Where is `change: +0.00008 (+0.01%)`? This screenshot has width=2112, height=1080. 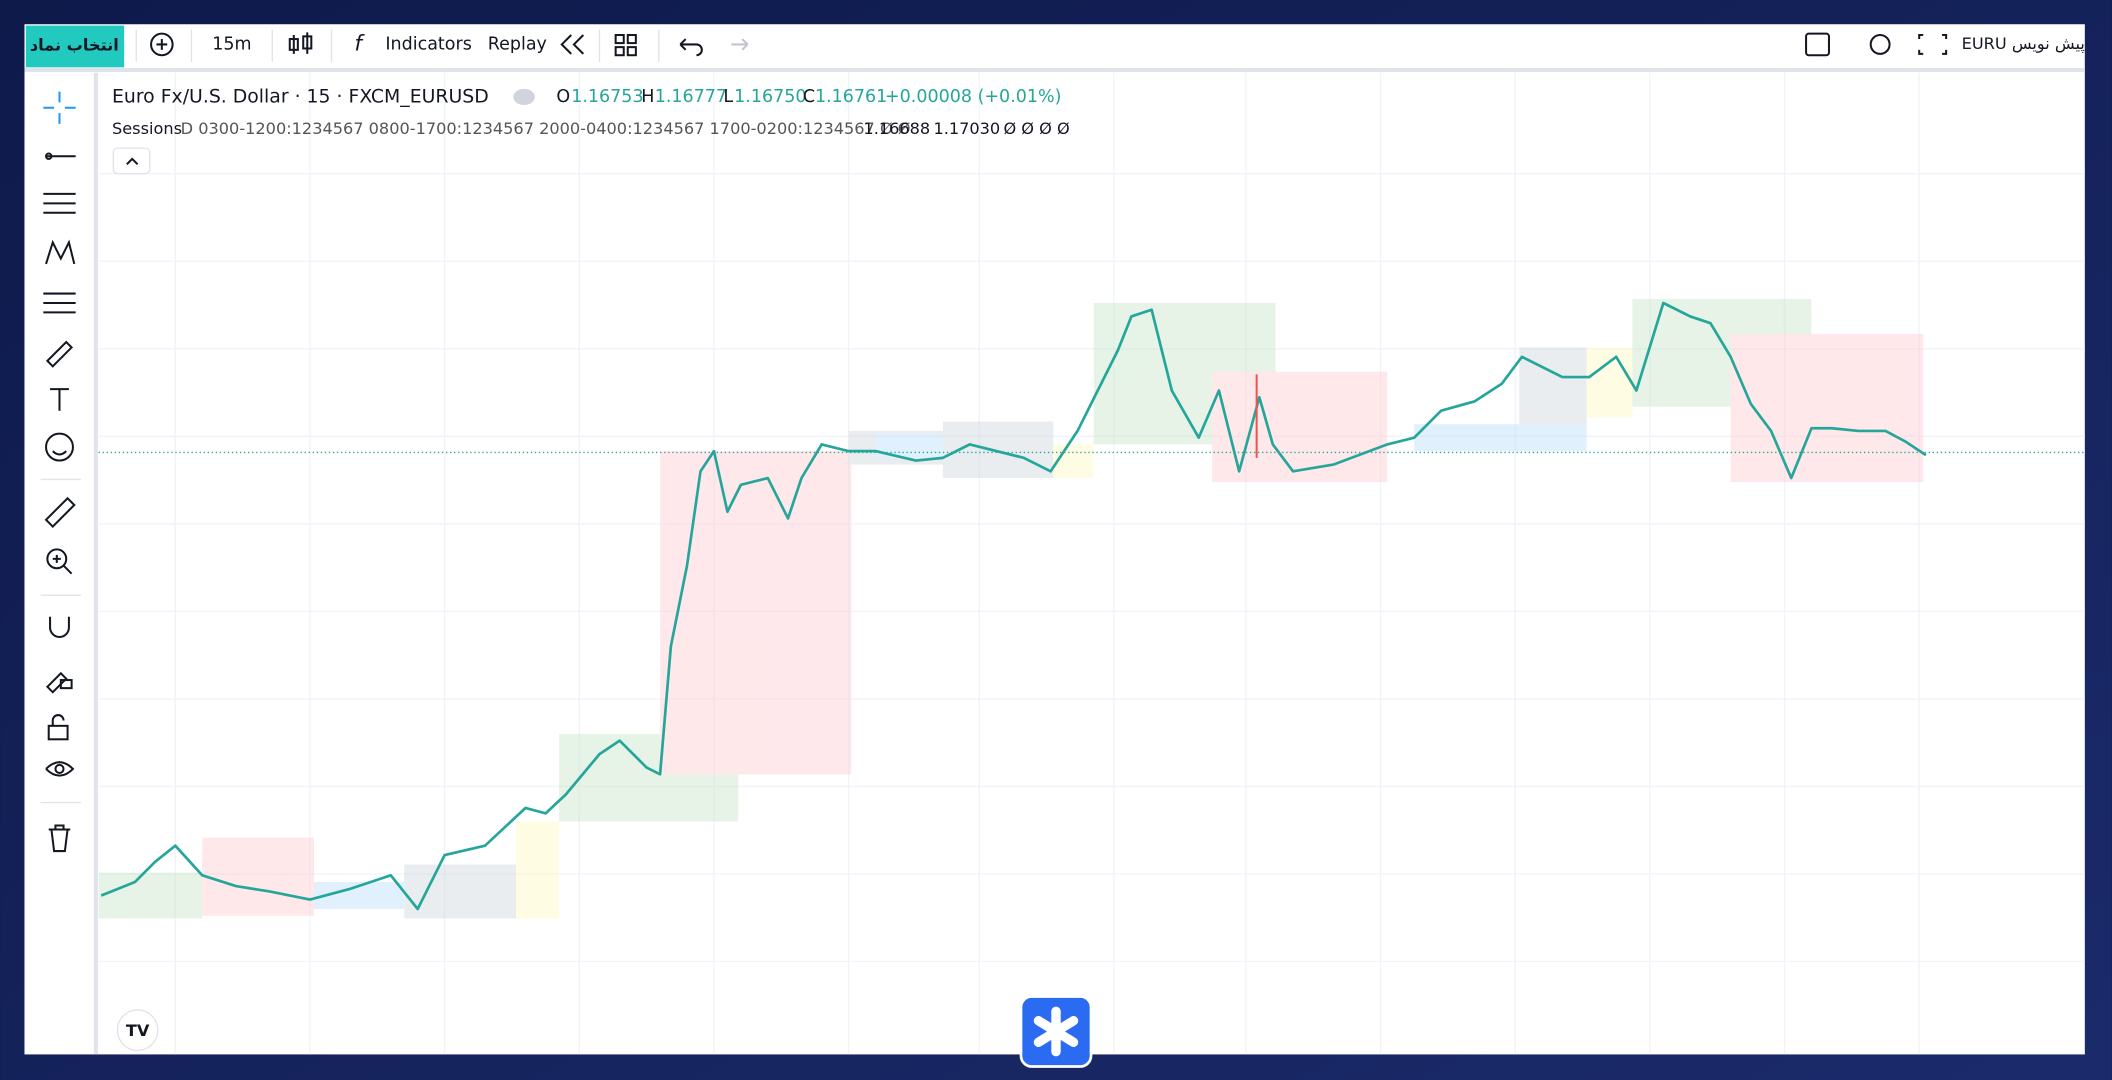 change: +0.00008 (+0.01%) is located at coordinates (973, 97).